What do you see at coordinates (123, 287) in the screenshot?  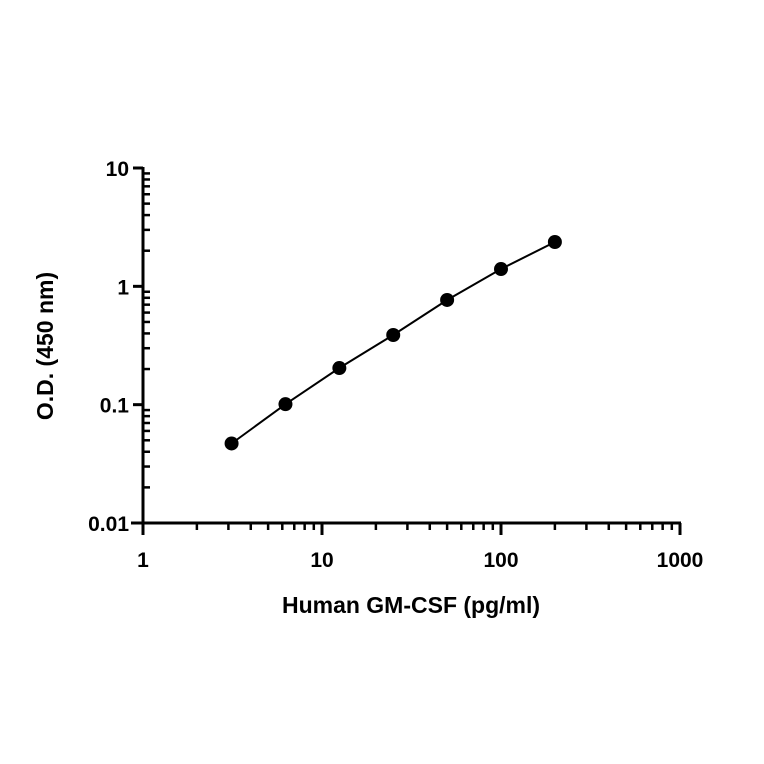 I see `y-tick-label: 1` at bounding box center [123, 287].